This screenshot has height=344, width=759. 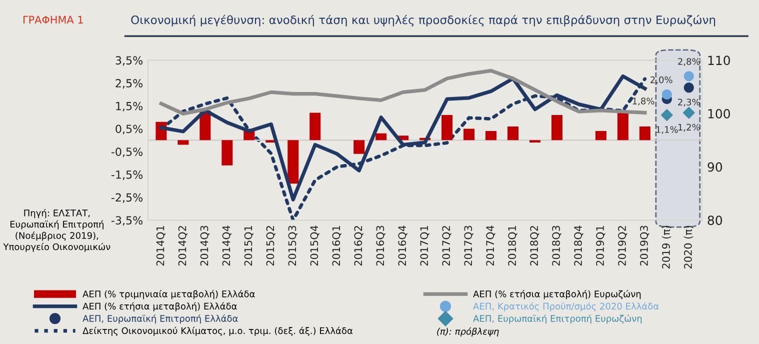 I want to click on y-tick-label: -1,5%, so click(x=127, y=175).